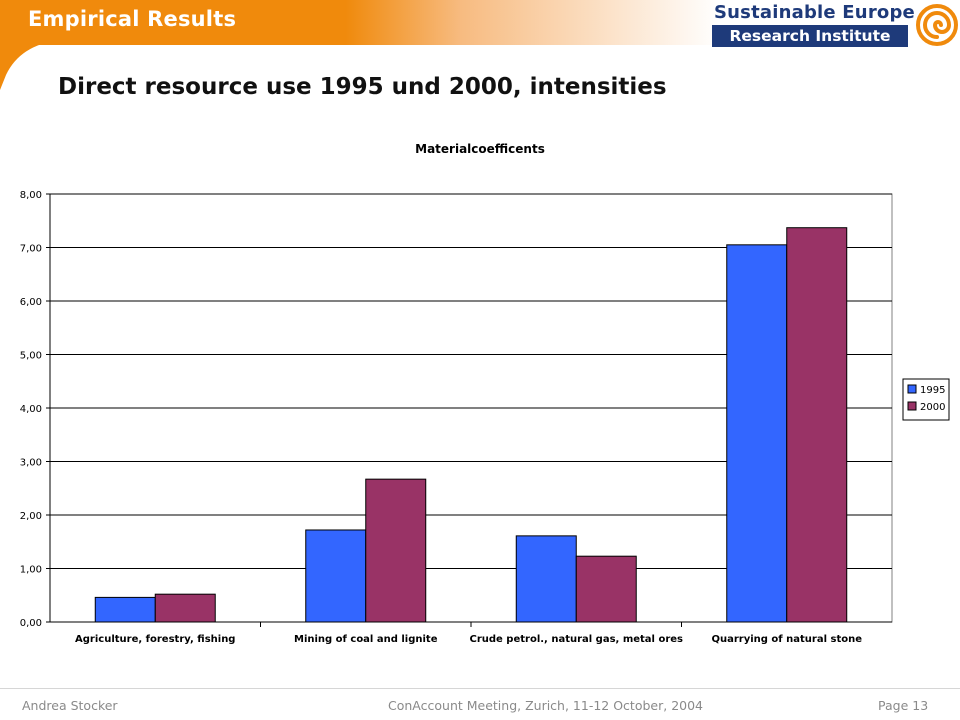 The height and width of the screenshot is (720, 960). I want to click on y-tick-label: 7,00, so click(31, 249).